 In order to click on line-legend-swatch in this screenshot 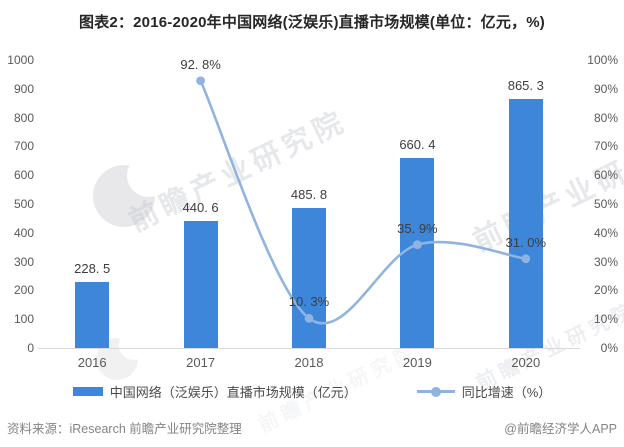, I will do `click(435, 391)`.